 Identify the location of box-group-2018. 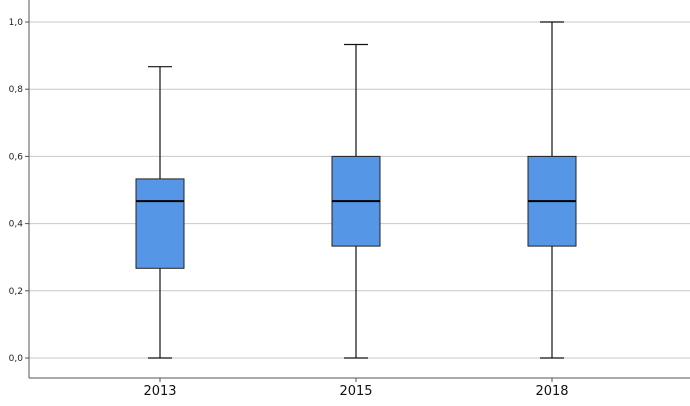
(552, 190).